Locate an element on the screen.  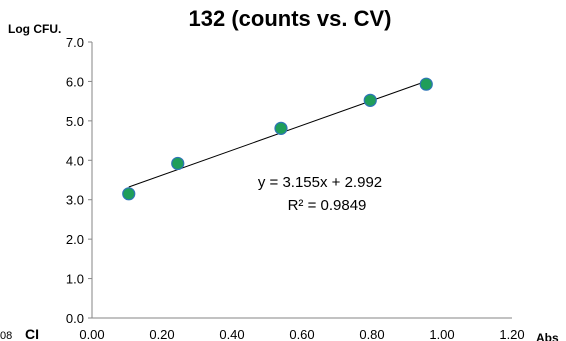
chart-title: 132 (counts vs. CV) is located at coordinates (290, 18).